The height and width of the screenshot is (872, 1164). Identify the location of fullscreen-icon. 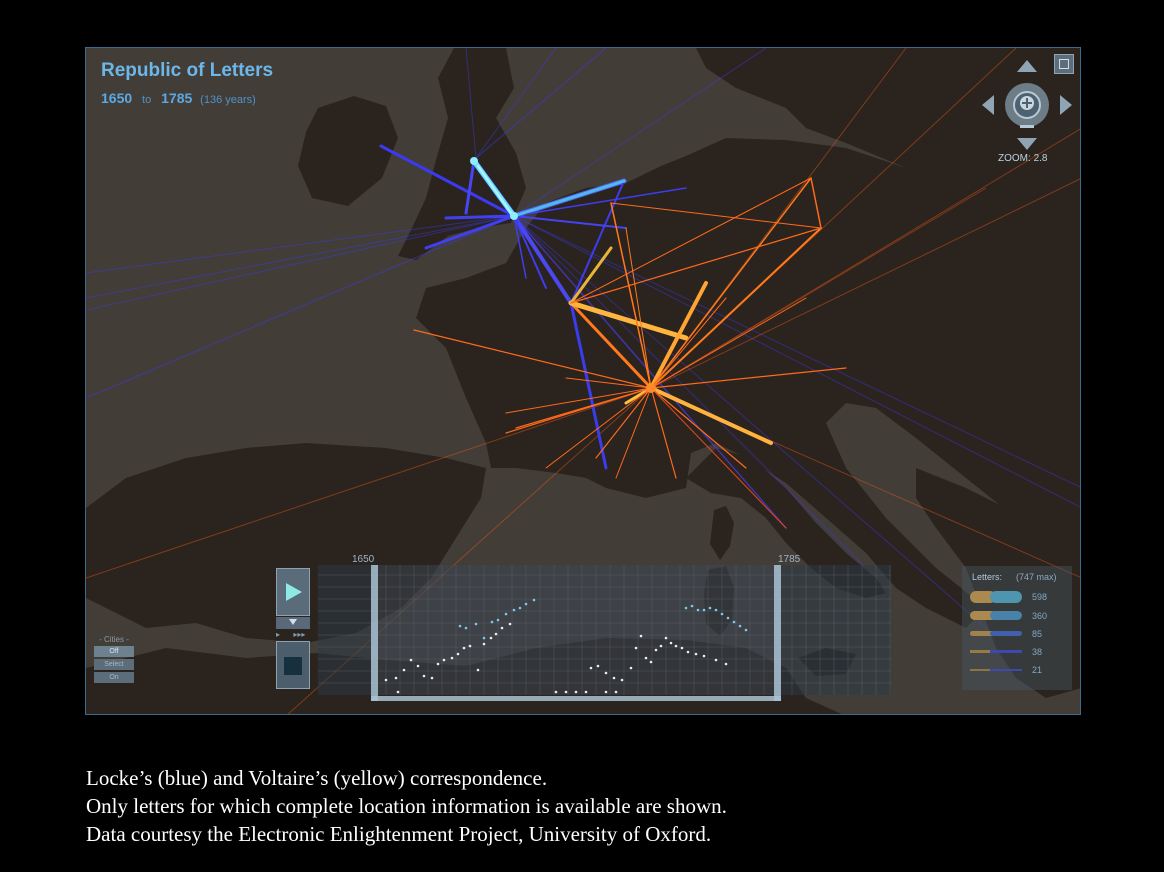
(1064, 64).